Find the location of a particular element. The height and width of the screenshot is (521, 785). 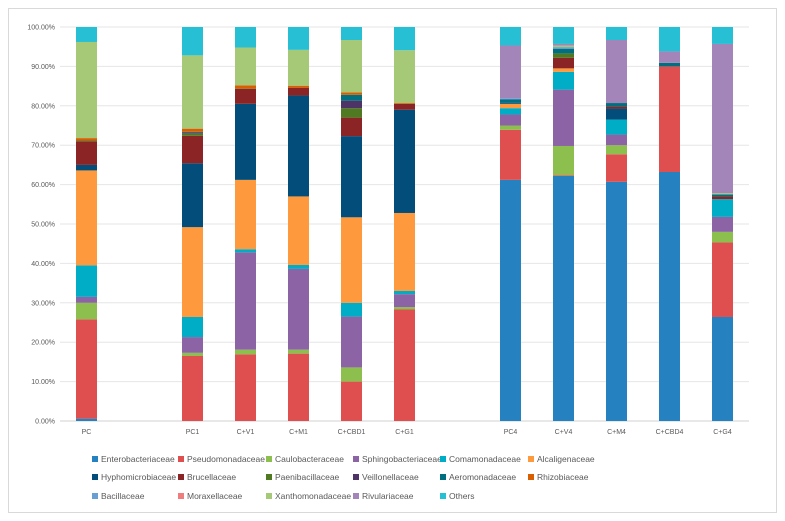

legend-item: Moraxellaceae is located at coordinates (210, 496).